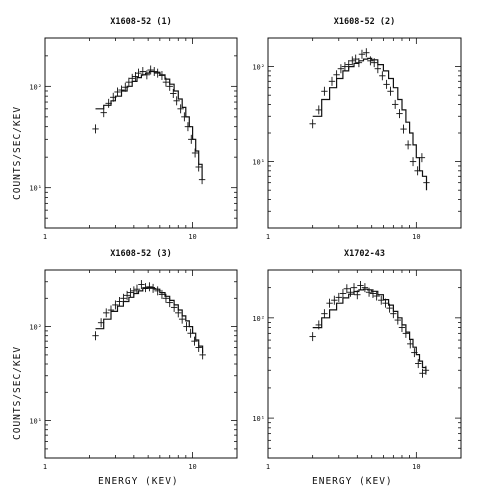 This screenshot has height=494, width=486. Describe the element at coordinates (17, 393) in the screenshot. I see `y-axis-label-bottom: COUNTS/SEC/KEV` at that location.